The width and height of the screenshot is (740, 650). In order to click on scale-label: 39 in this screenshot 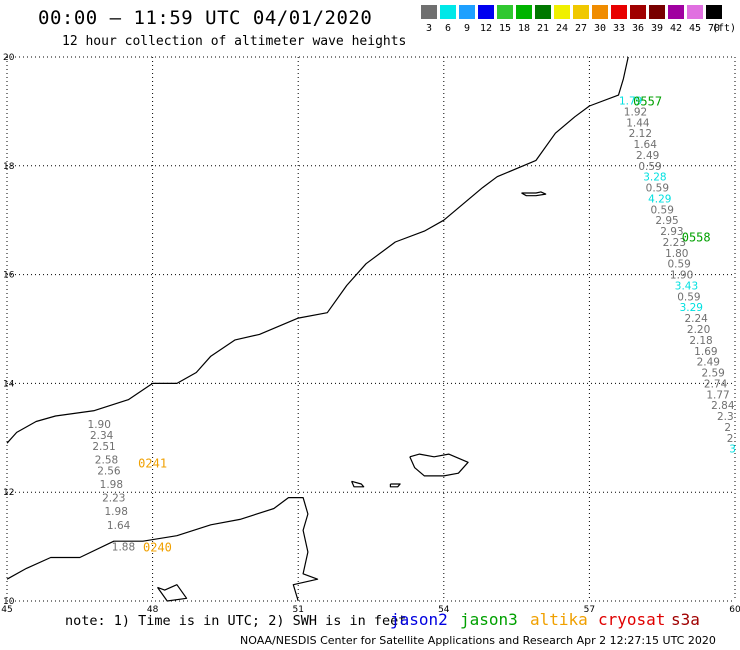, I will do `click(657, 28)`.